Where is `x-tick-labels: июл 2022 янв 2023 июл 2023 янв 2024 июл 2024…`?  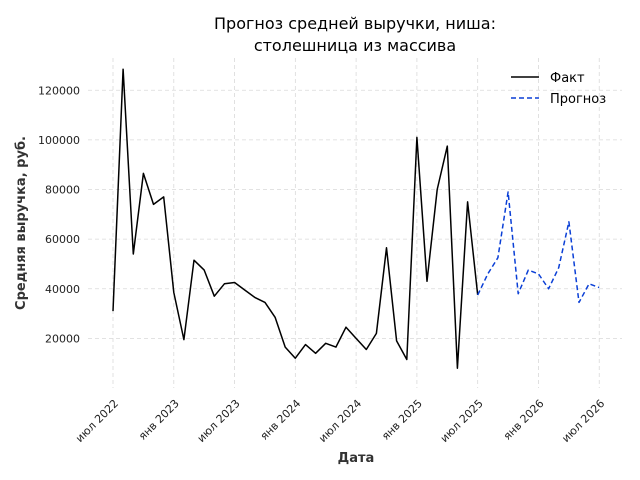
x-tick-labels: июл 2022 янв 2023 июл 2023 янв 2024 июл 2024… is located at coordinates (340, 421).